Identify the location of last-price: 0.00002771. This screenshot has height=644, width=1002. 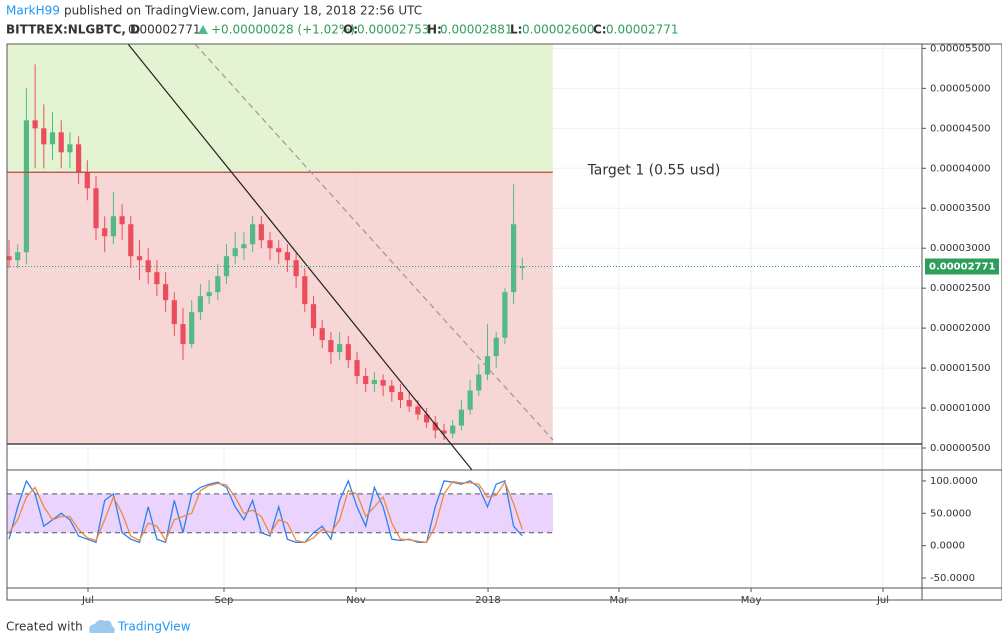
(164, 30).